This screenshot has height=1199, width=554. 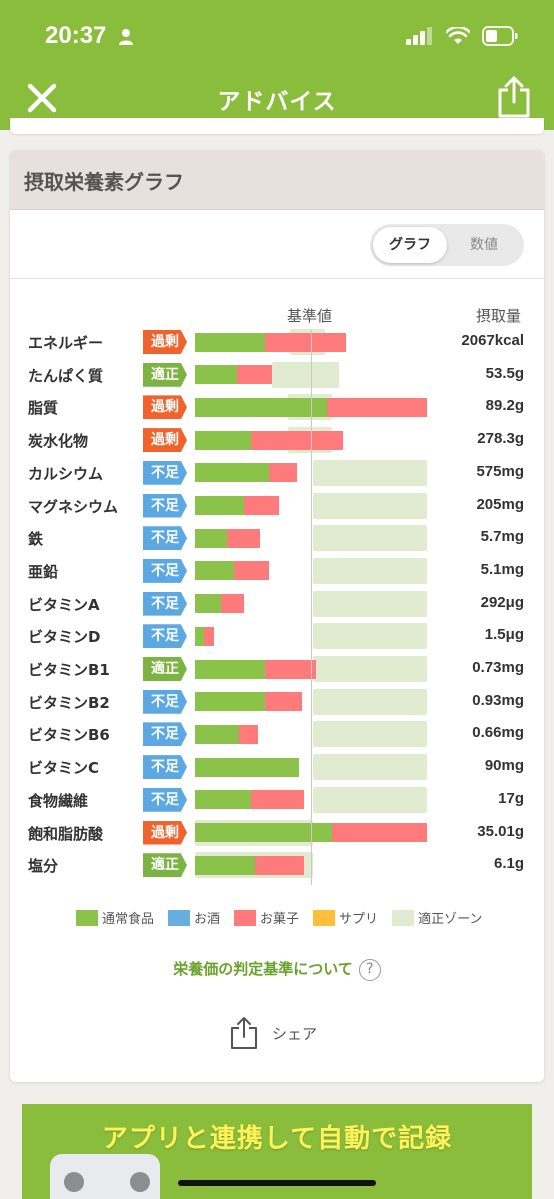 I want to click on view-toggle: グラフ 数値, so click(x=447, y=245).